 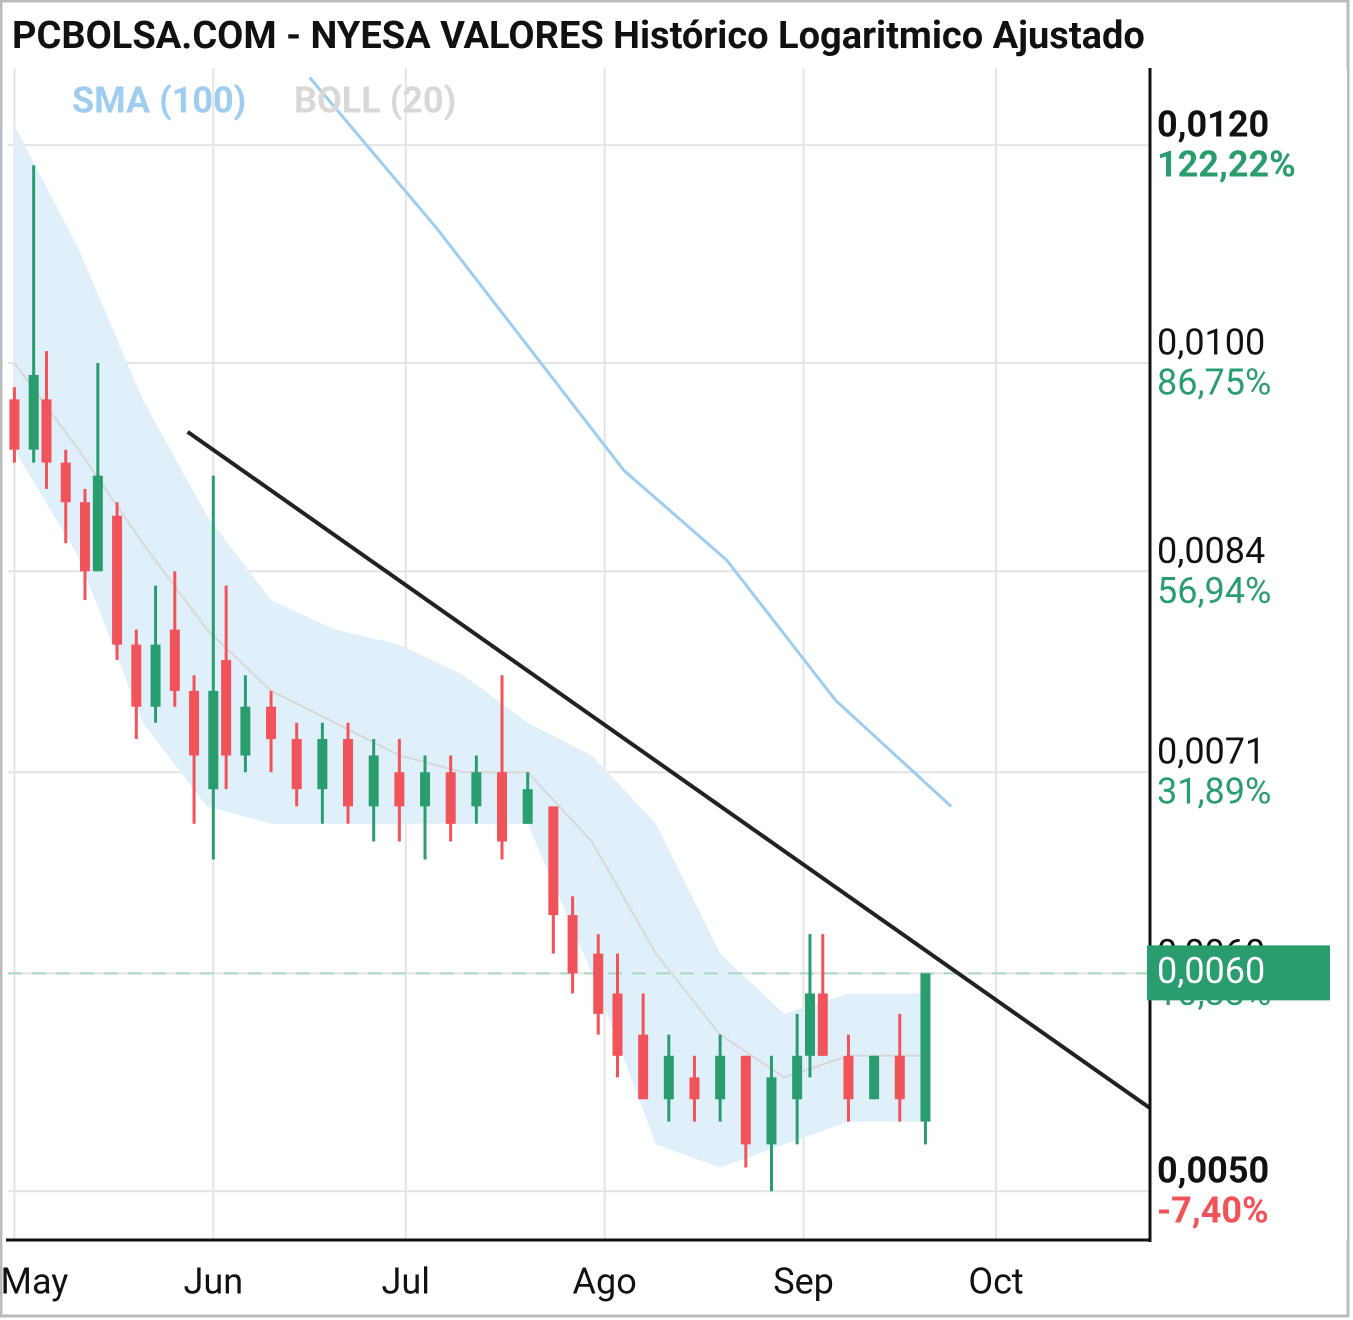 I want to click on y-tick-label: 0,0050, so click(x=1213, y=1171).